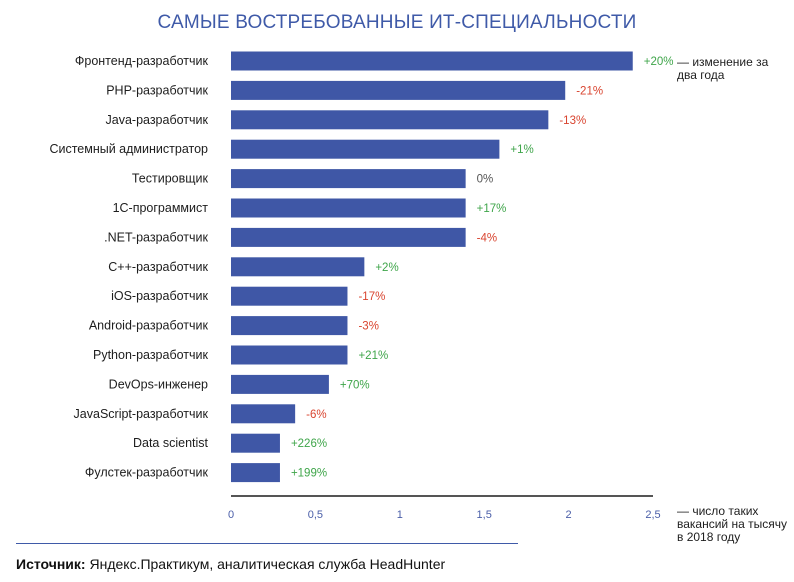  What do you see at coordinates (171, 443) in the screenshot?
I see `category-label: Data scientist` at bounding box center [171, 443].